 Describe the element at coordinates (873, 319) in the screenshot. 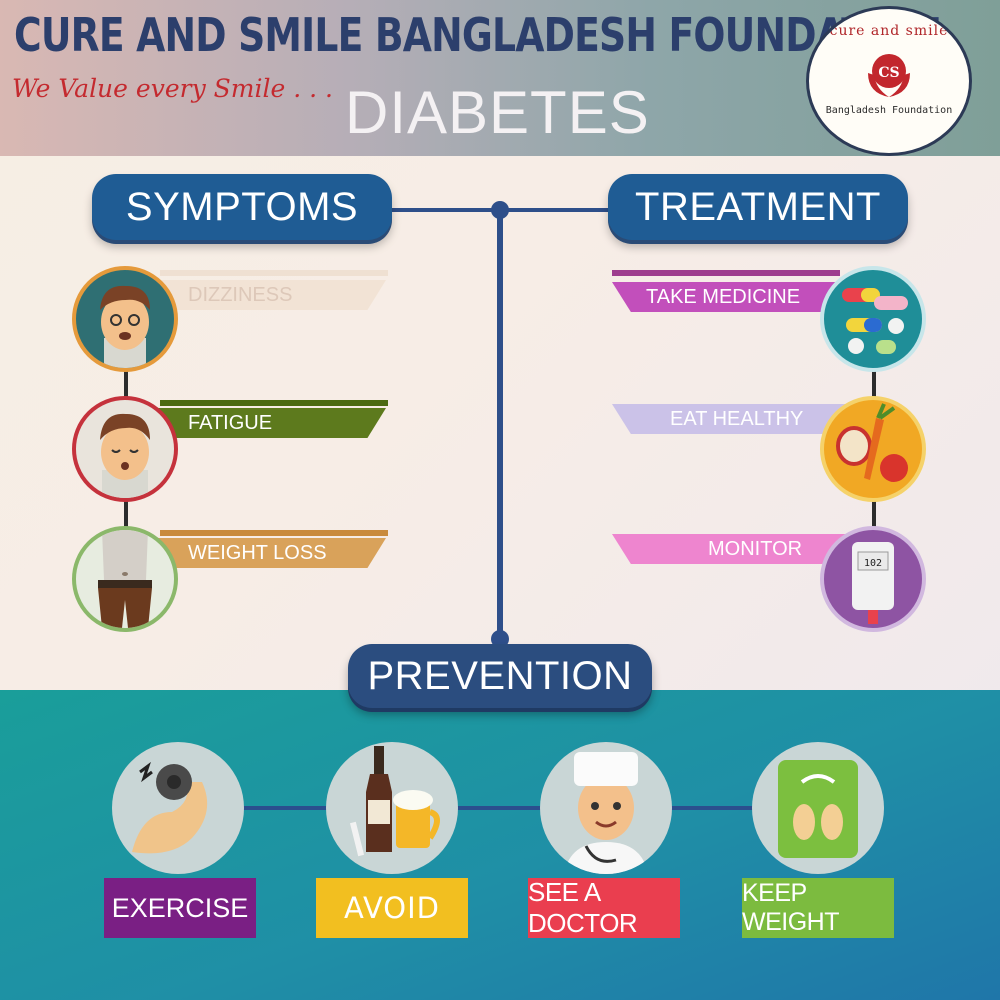

I see `pills-icon` at that location.